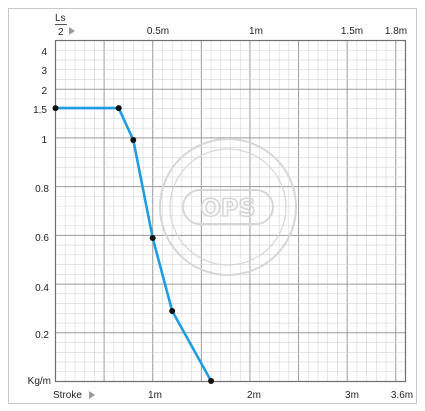 The height and width of the screenshot is (411, 425). I want to click on y-unit-label: Kg/m, so click(39, 381).